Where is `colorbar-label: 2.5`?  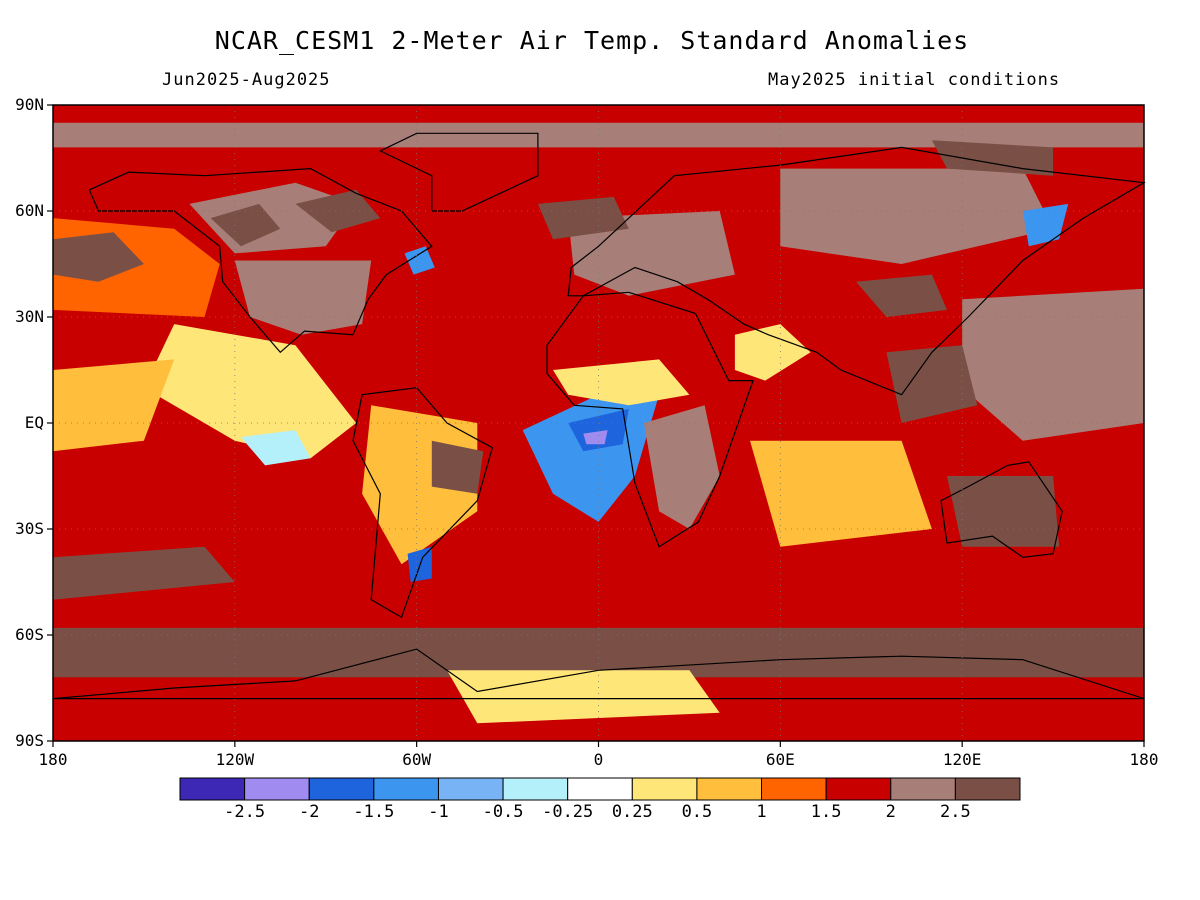 colorbar-label: 2.5 is located at coordinates (955, 812).